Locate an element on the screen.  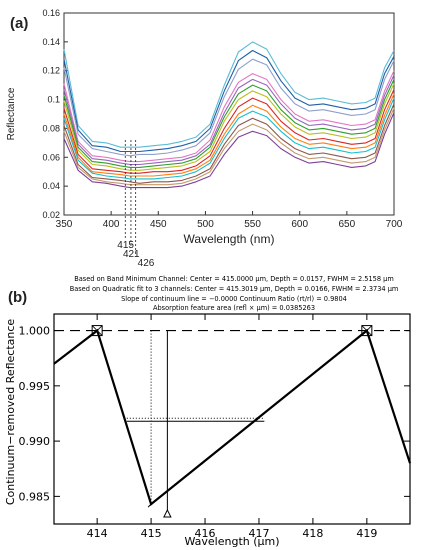
y-tick-label: 0.985 is located at coordinates (35, 496).